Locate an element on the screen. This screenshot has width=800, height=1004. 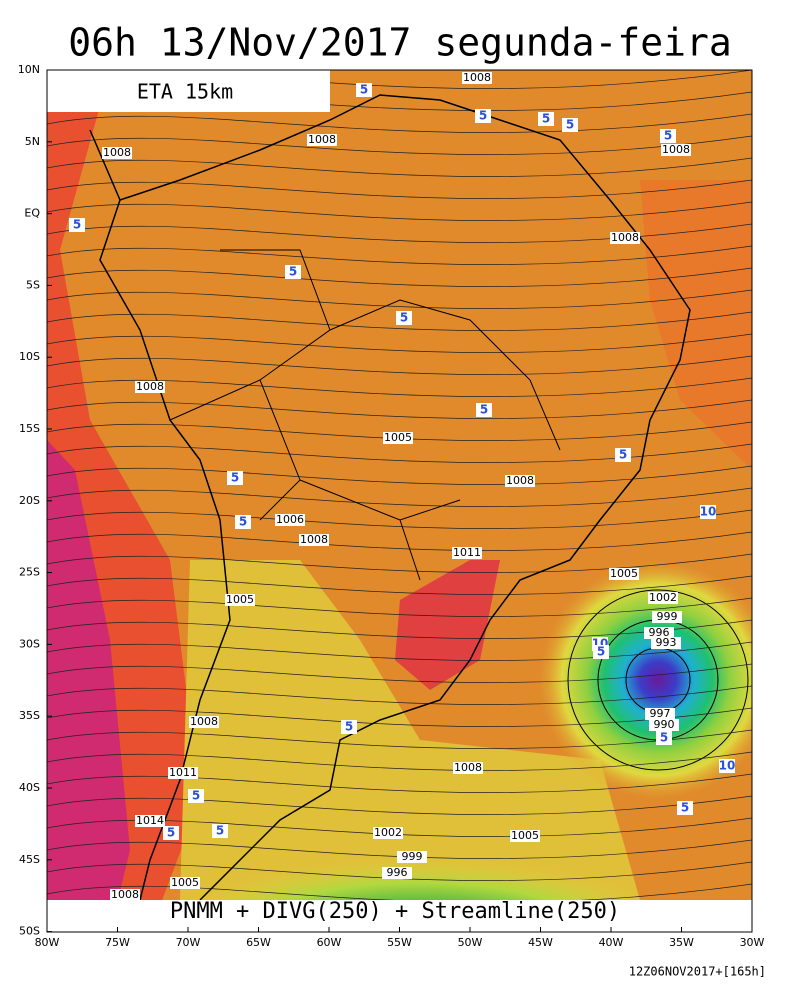
lon-label: 55W is located at coordinates (399, 942).